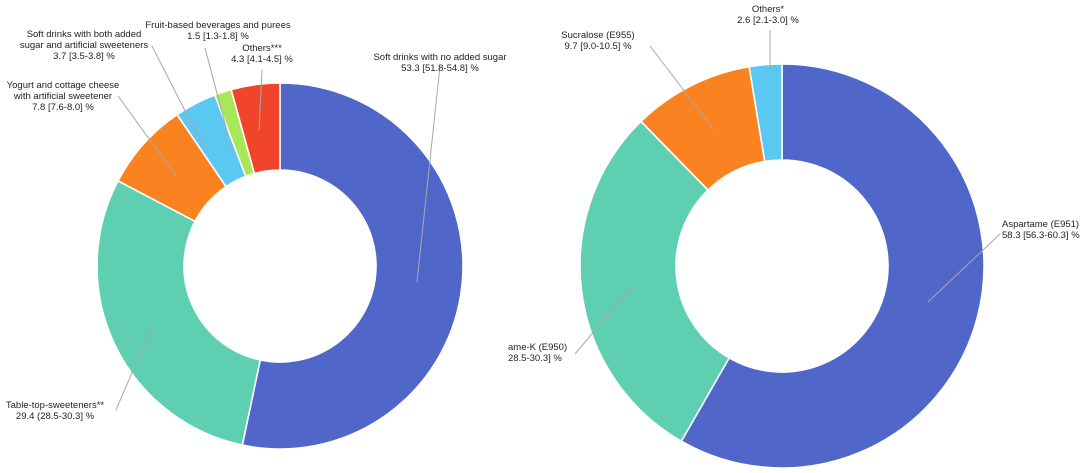  What do you see at coordinates (217, 25) in the screenshot?
I see `slice-label-1-5: Fruit-based beverages and purees` at bounding box center [217, 25].